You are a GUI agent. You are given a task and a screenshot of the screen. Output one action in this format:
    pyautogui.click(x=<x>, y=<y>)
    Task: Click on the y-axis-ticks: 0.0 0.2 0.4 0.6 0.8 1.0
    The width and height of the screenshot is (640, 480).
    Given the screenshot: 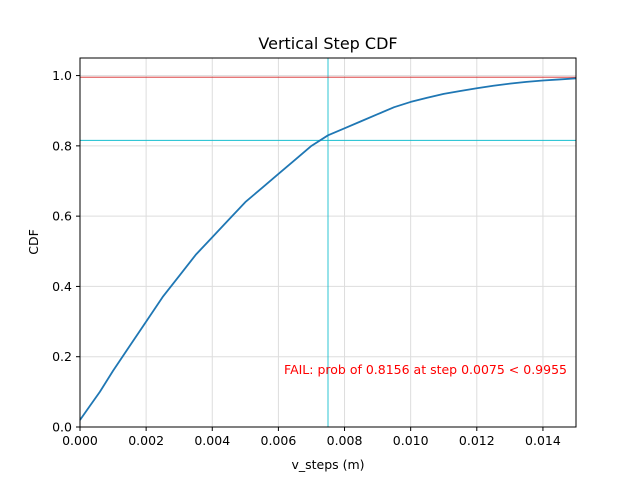 What is the action you would take?
    pyautogui.click(x=66, y=251)
    